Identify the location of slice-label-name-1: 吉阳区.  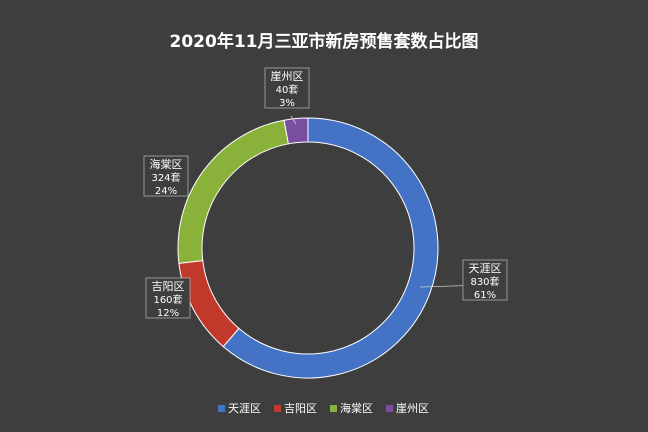
(168, 286).